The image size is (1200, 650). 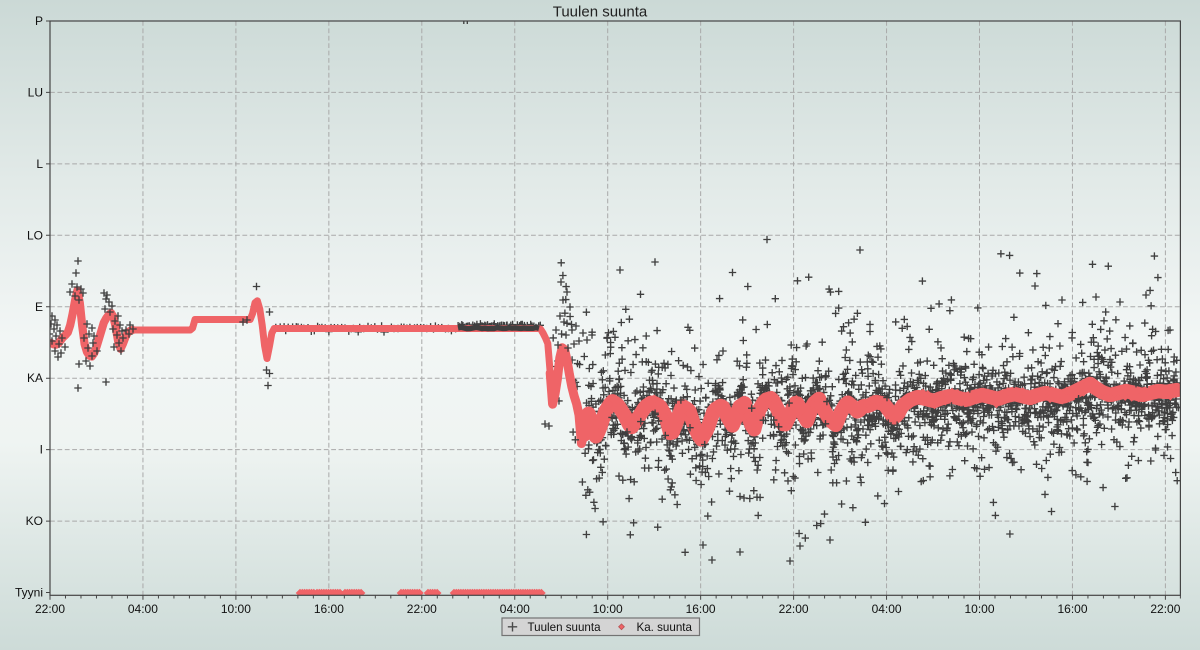 What do you see at coordinates (39, 307) in the screenshot?
I see `svg-text: E` at bounding box center [39, 307].